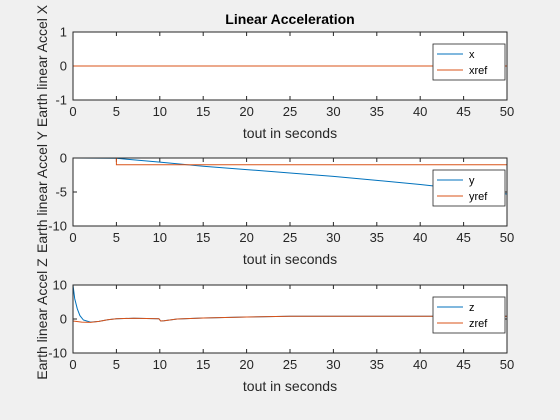  I want to click on y-tick-label: -1, so click(61, 100).